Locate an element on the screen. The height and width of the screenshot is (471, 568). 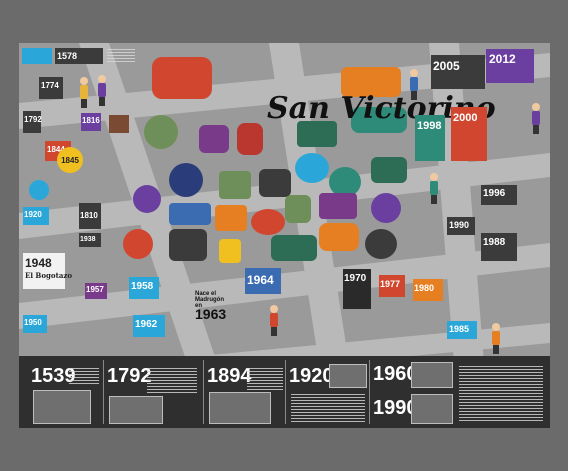
year-label: 1962 is located at coordinates (146, 324).